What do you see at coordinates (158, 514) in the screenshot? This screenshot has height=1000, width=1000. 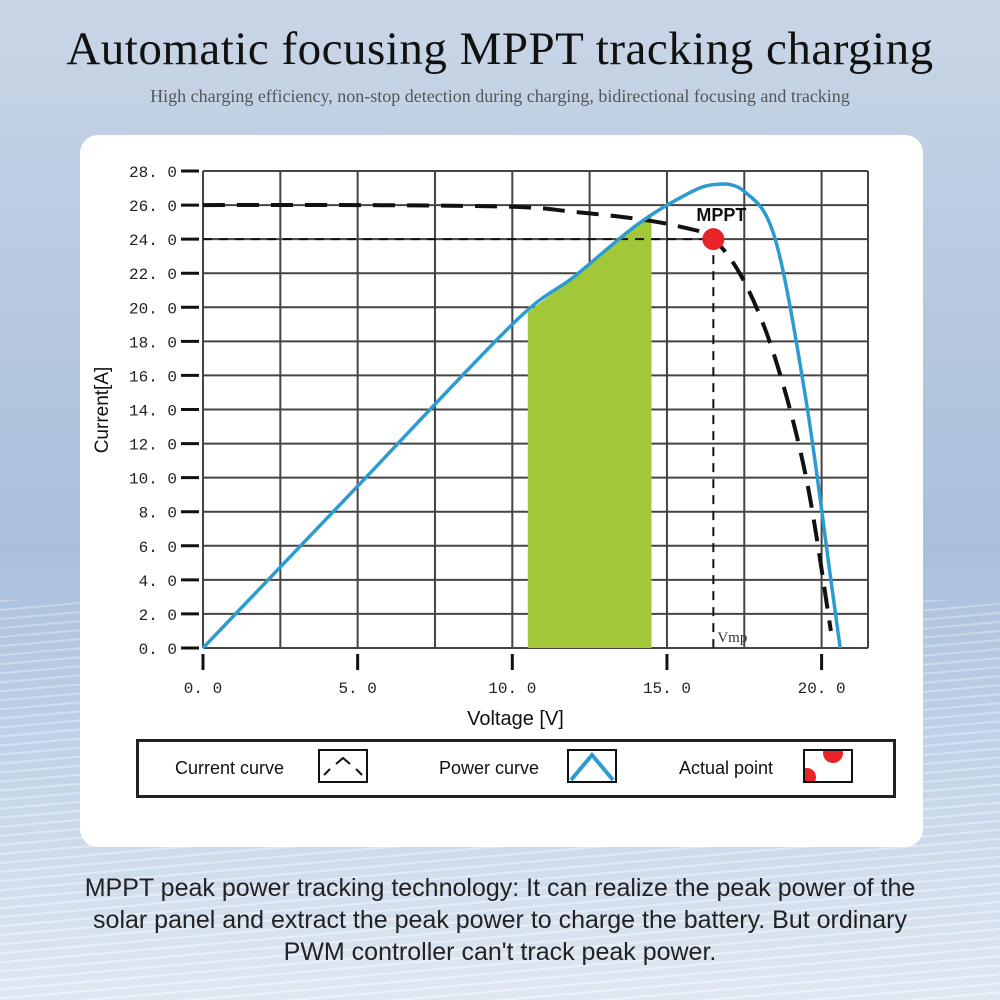 I see `y-tick-label: 8. 0` at bounding box center [158, 514].